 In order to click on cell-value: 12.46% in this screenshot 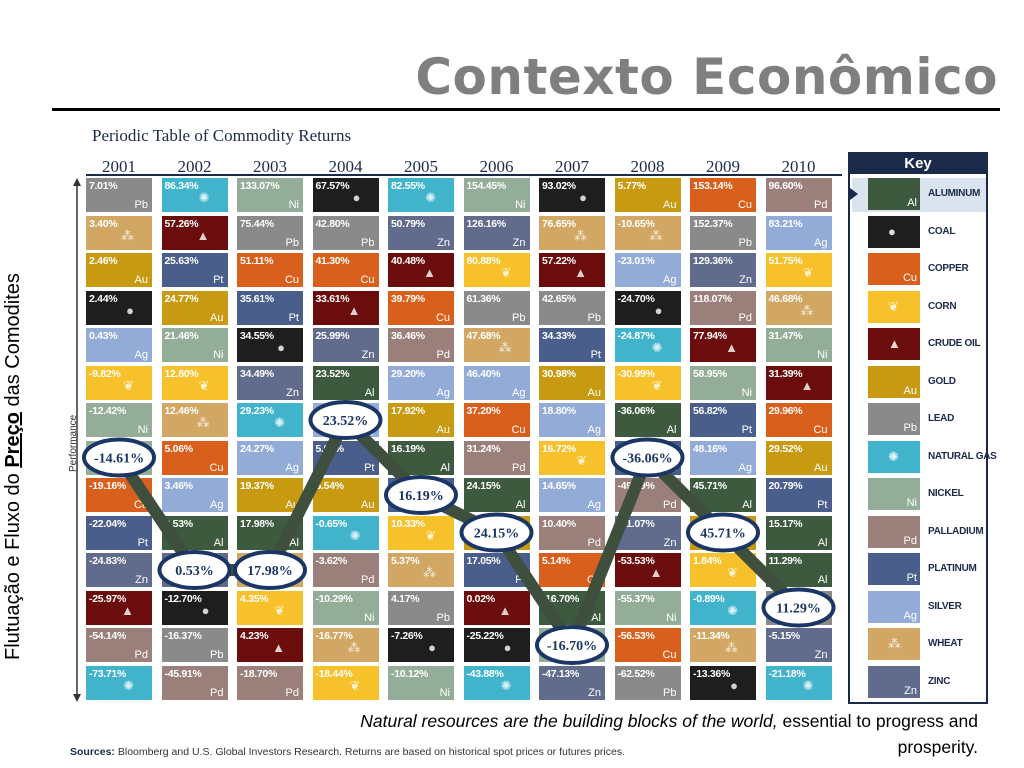, I will do `click(181, 411)`.